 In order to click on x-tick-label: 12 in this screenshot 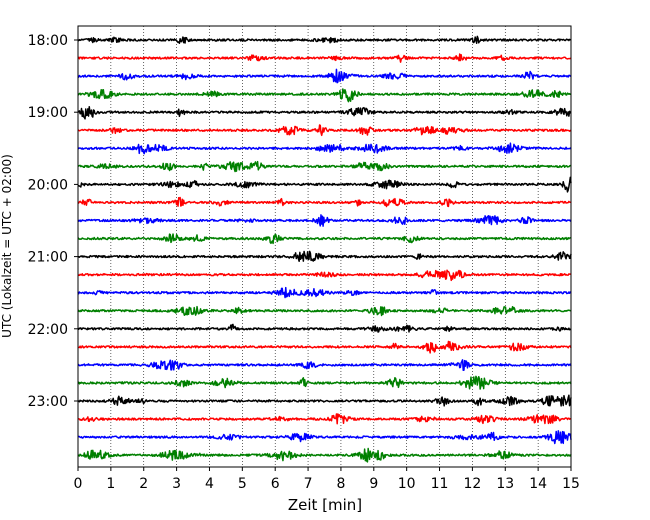, I will do `click(472, 484)`.